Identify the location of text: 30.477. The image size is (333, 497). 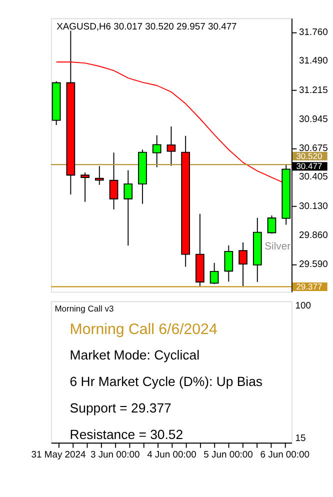
(309, 166).